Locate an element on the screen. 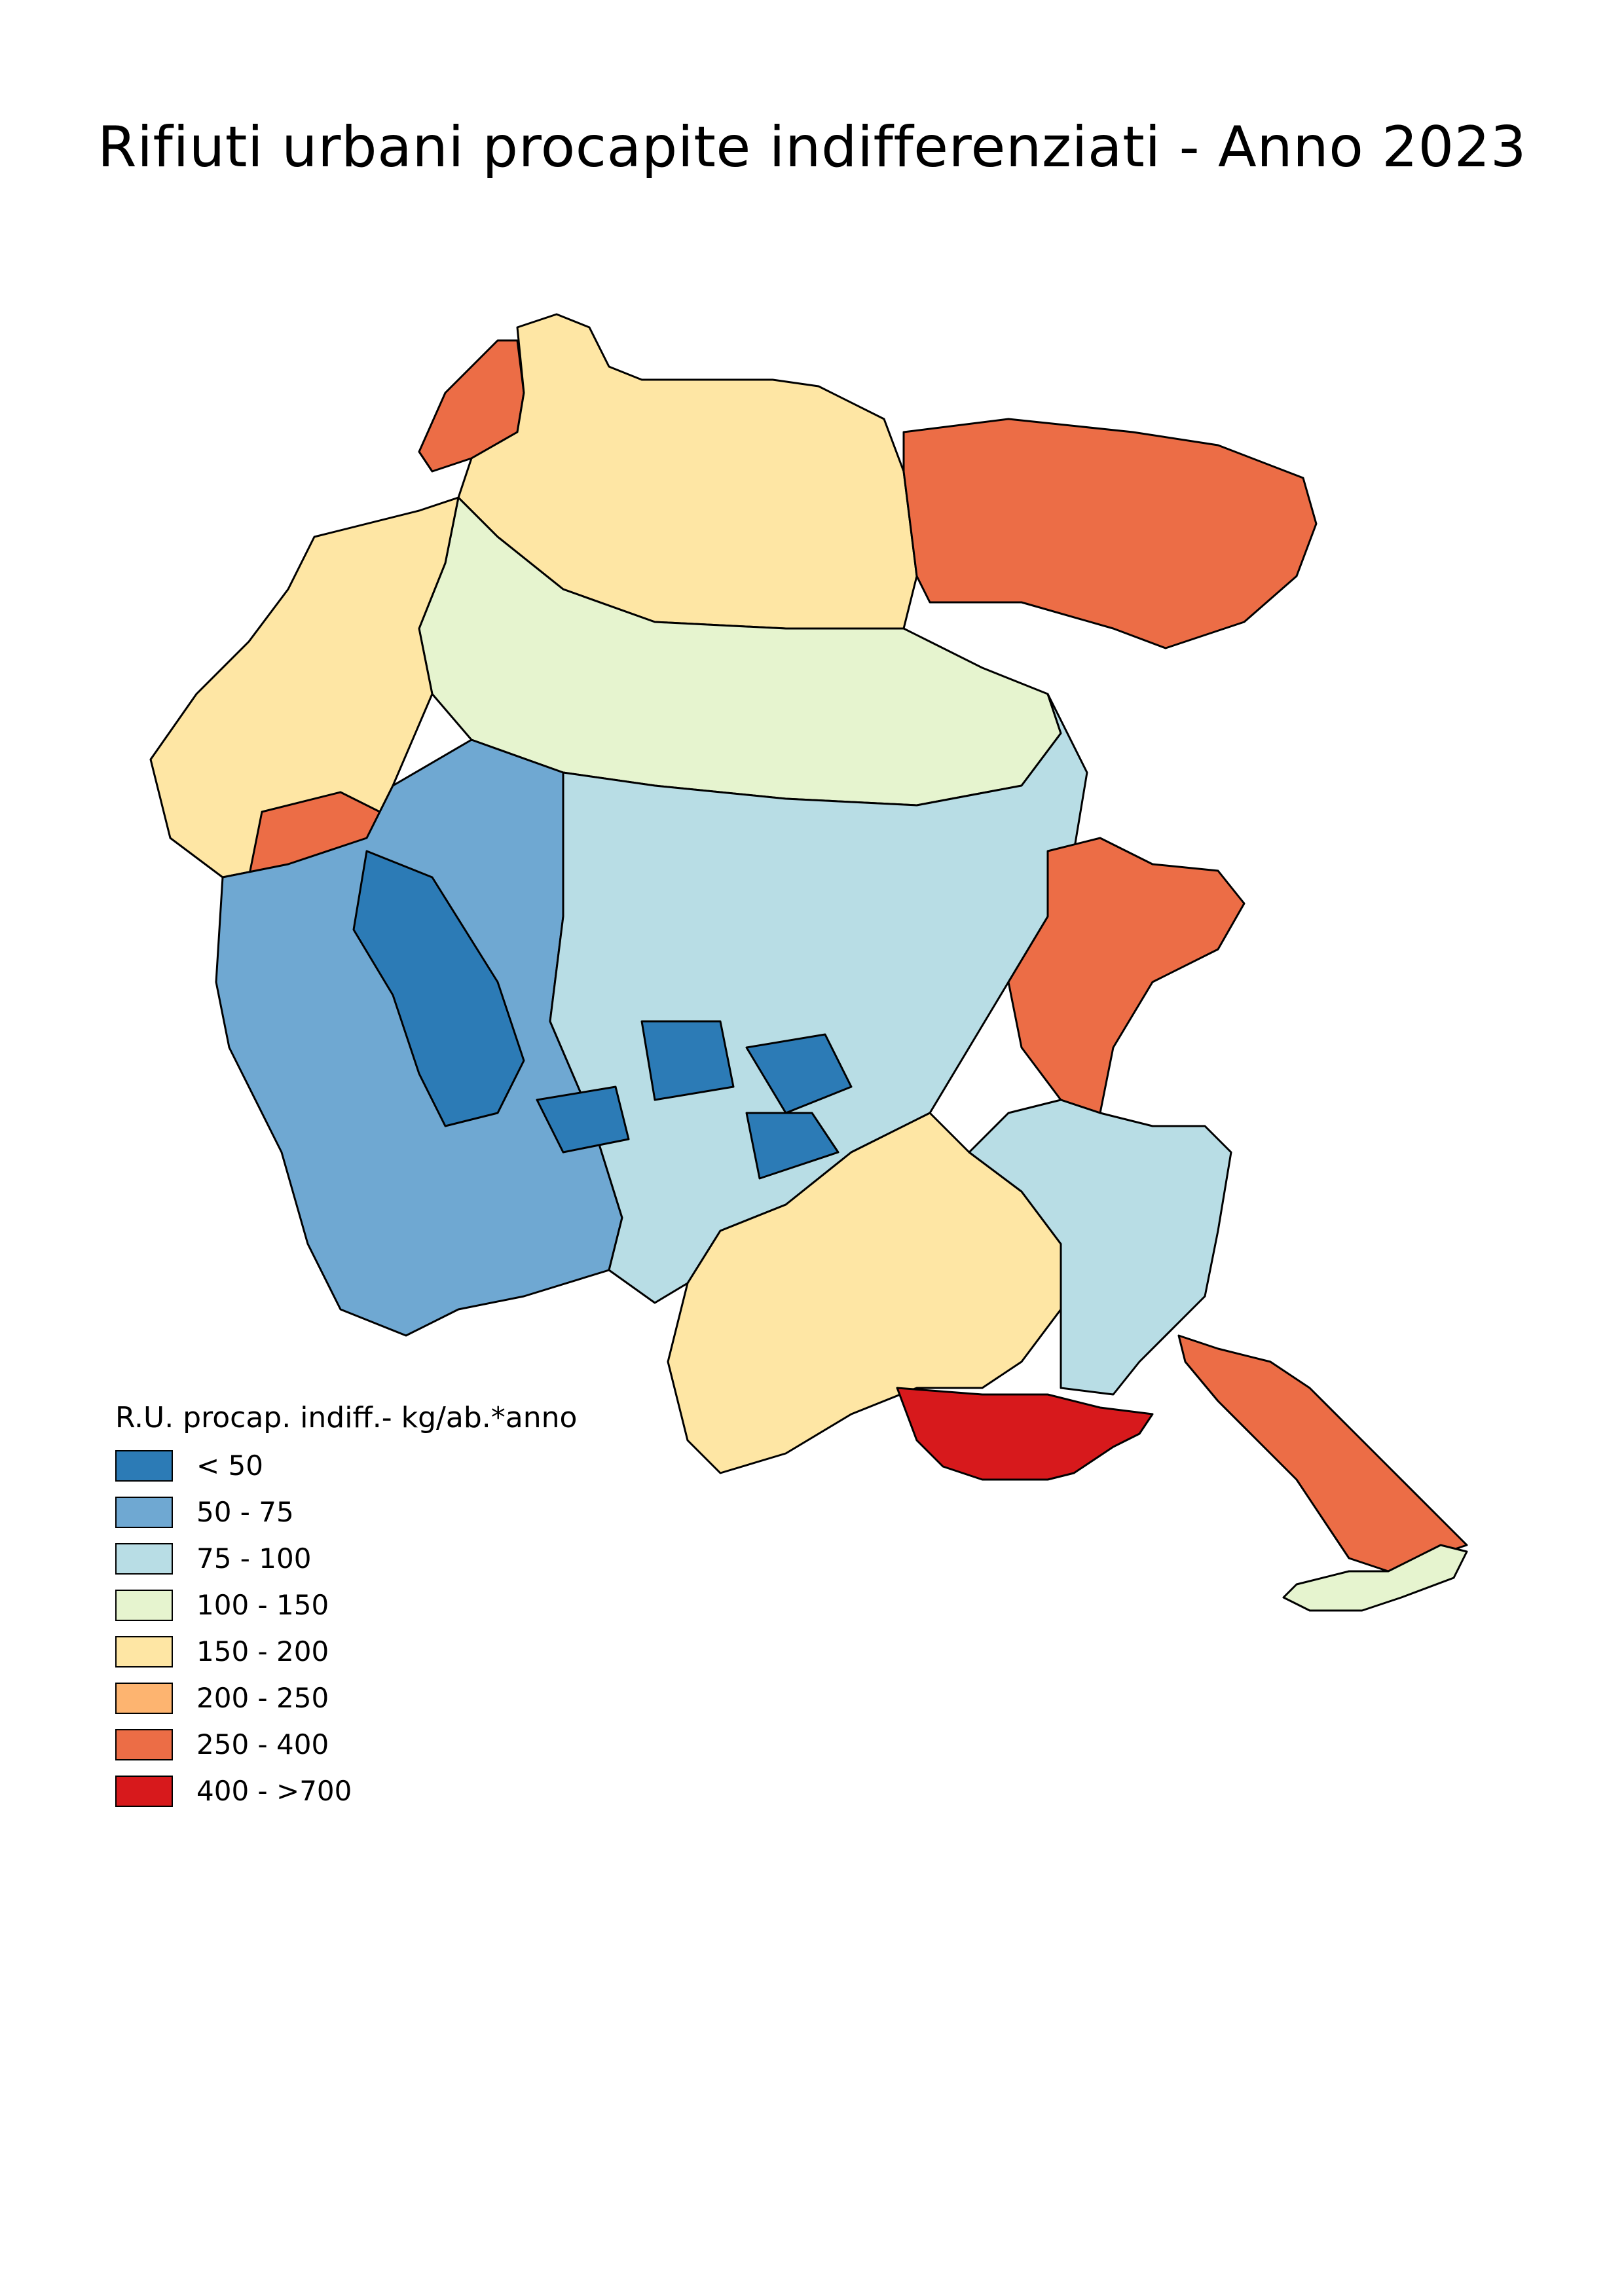  legend-label: 100 - 150 is located at coordinates (262, 1605).